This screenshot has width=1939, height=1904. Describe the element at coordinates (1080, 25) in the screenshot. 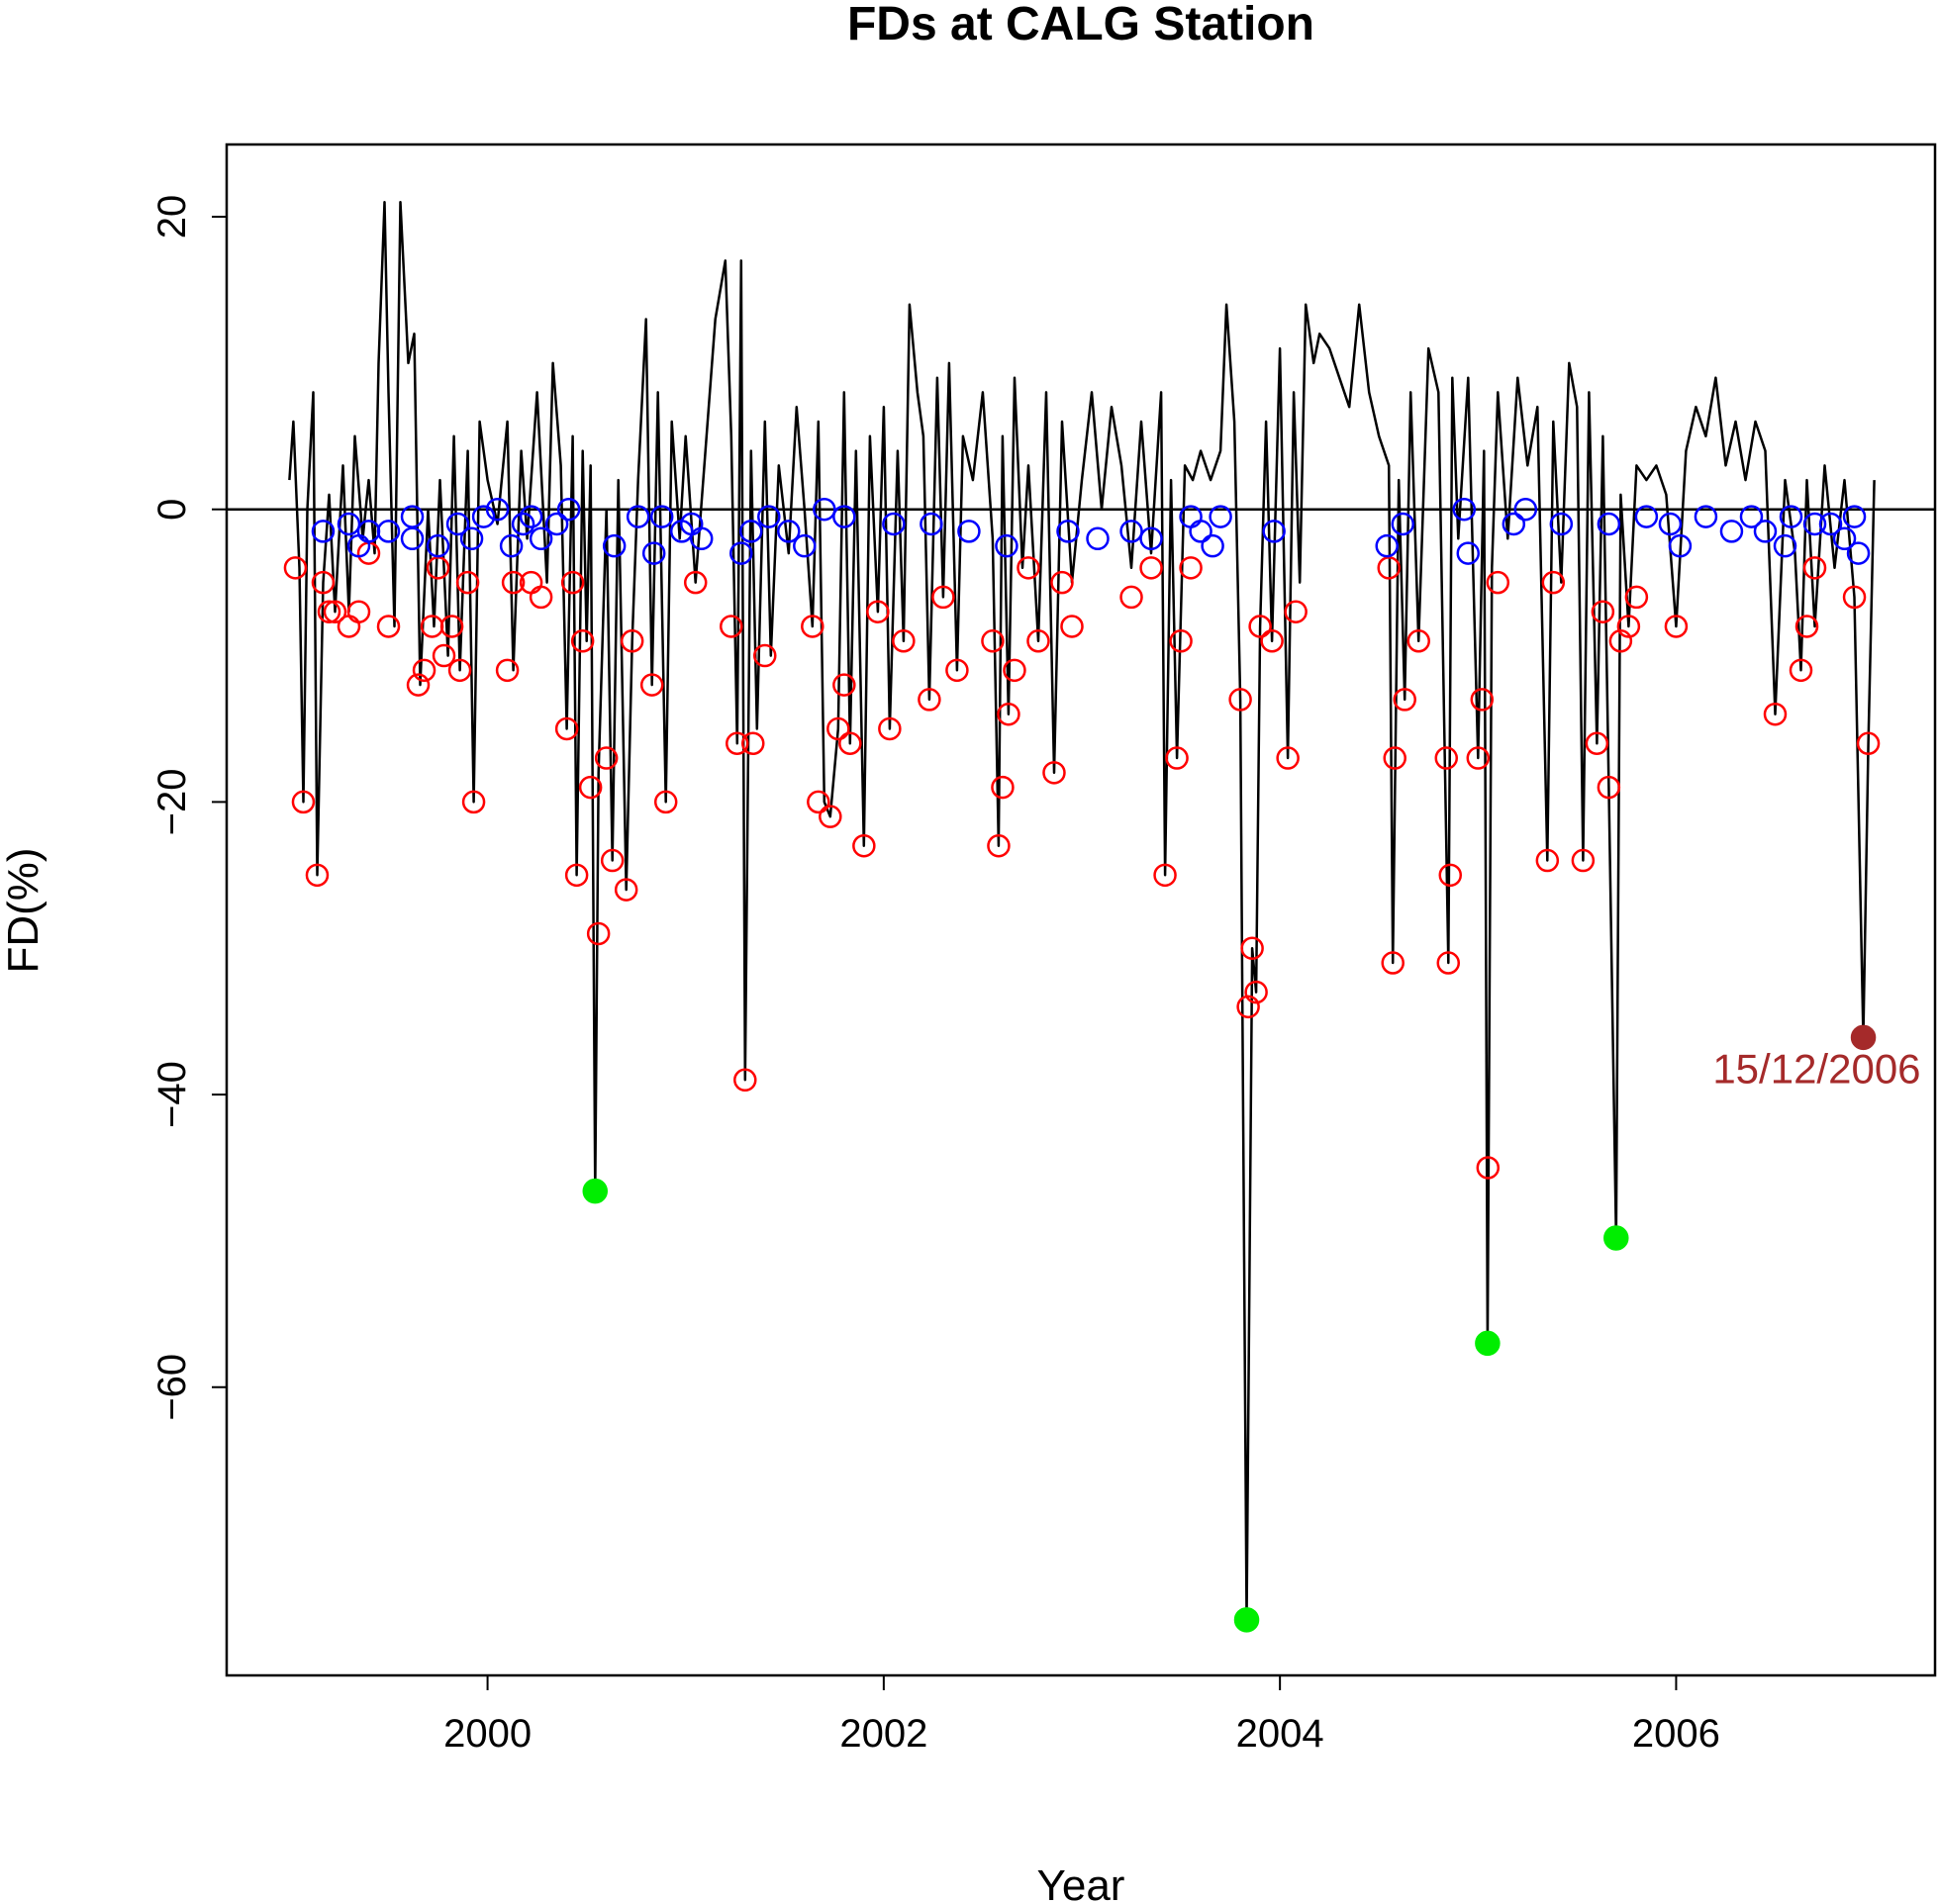

I see `chart-title: FDs at CALG Station` at that location.